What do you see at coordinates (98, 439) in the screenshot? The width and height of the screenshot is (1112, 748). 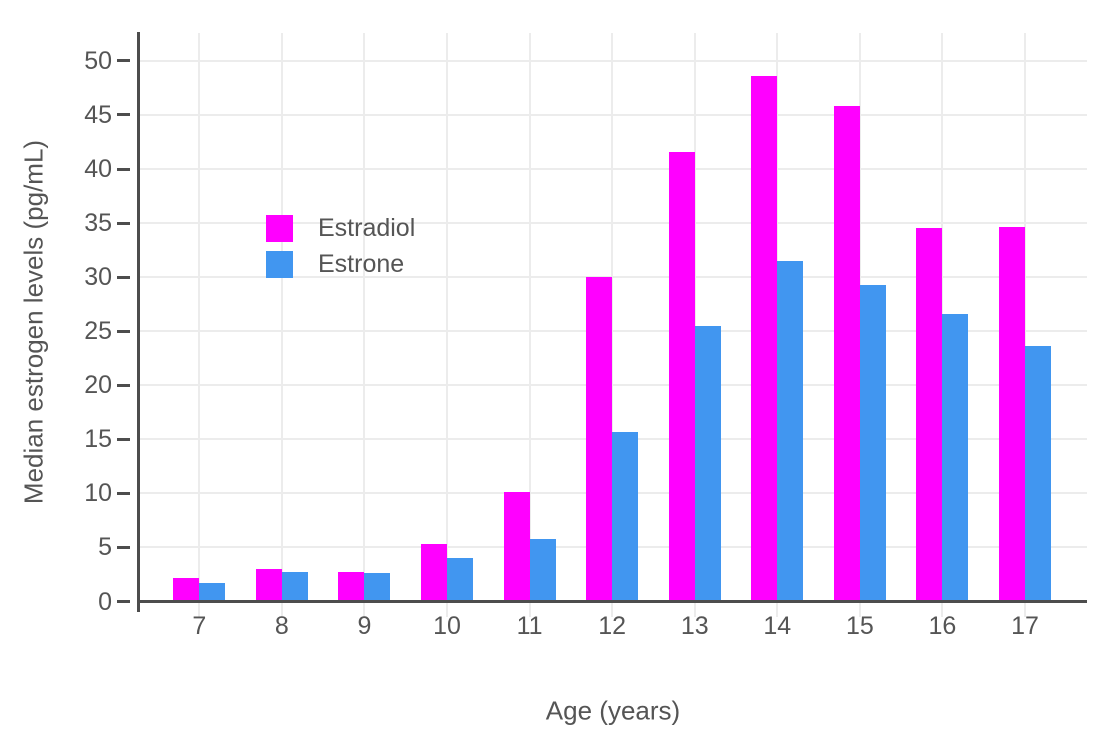 I see `y-tick-label-15: 15` at bounding box center [98, 439].